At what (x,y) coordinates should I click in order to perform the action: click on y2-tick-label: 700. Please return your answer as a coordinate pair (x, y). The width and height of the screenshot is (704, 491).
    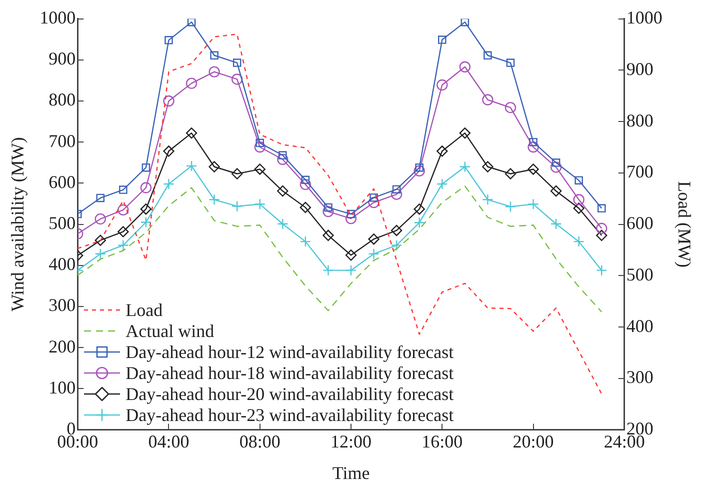
    Looking at the image, I should click on (640, 172).